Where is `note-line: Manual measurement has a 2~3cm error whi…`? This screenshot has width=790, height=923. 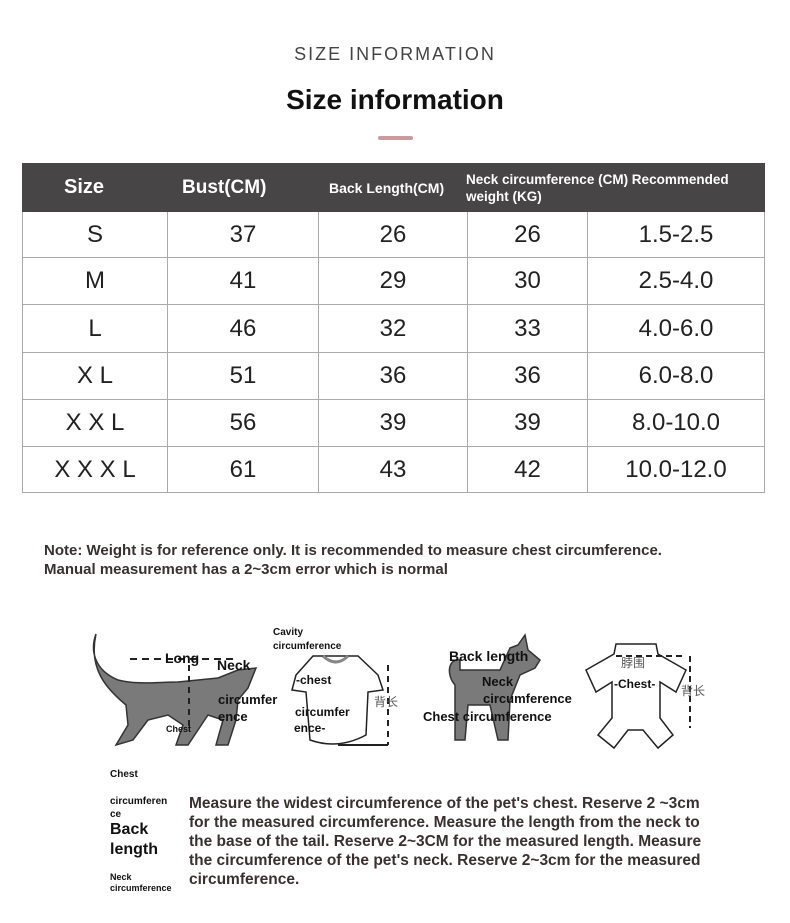 note-line: Manual measurement has a 2~3cm error whi… is located at coordinates (246, 569).